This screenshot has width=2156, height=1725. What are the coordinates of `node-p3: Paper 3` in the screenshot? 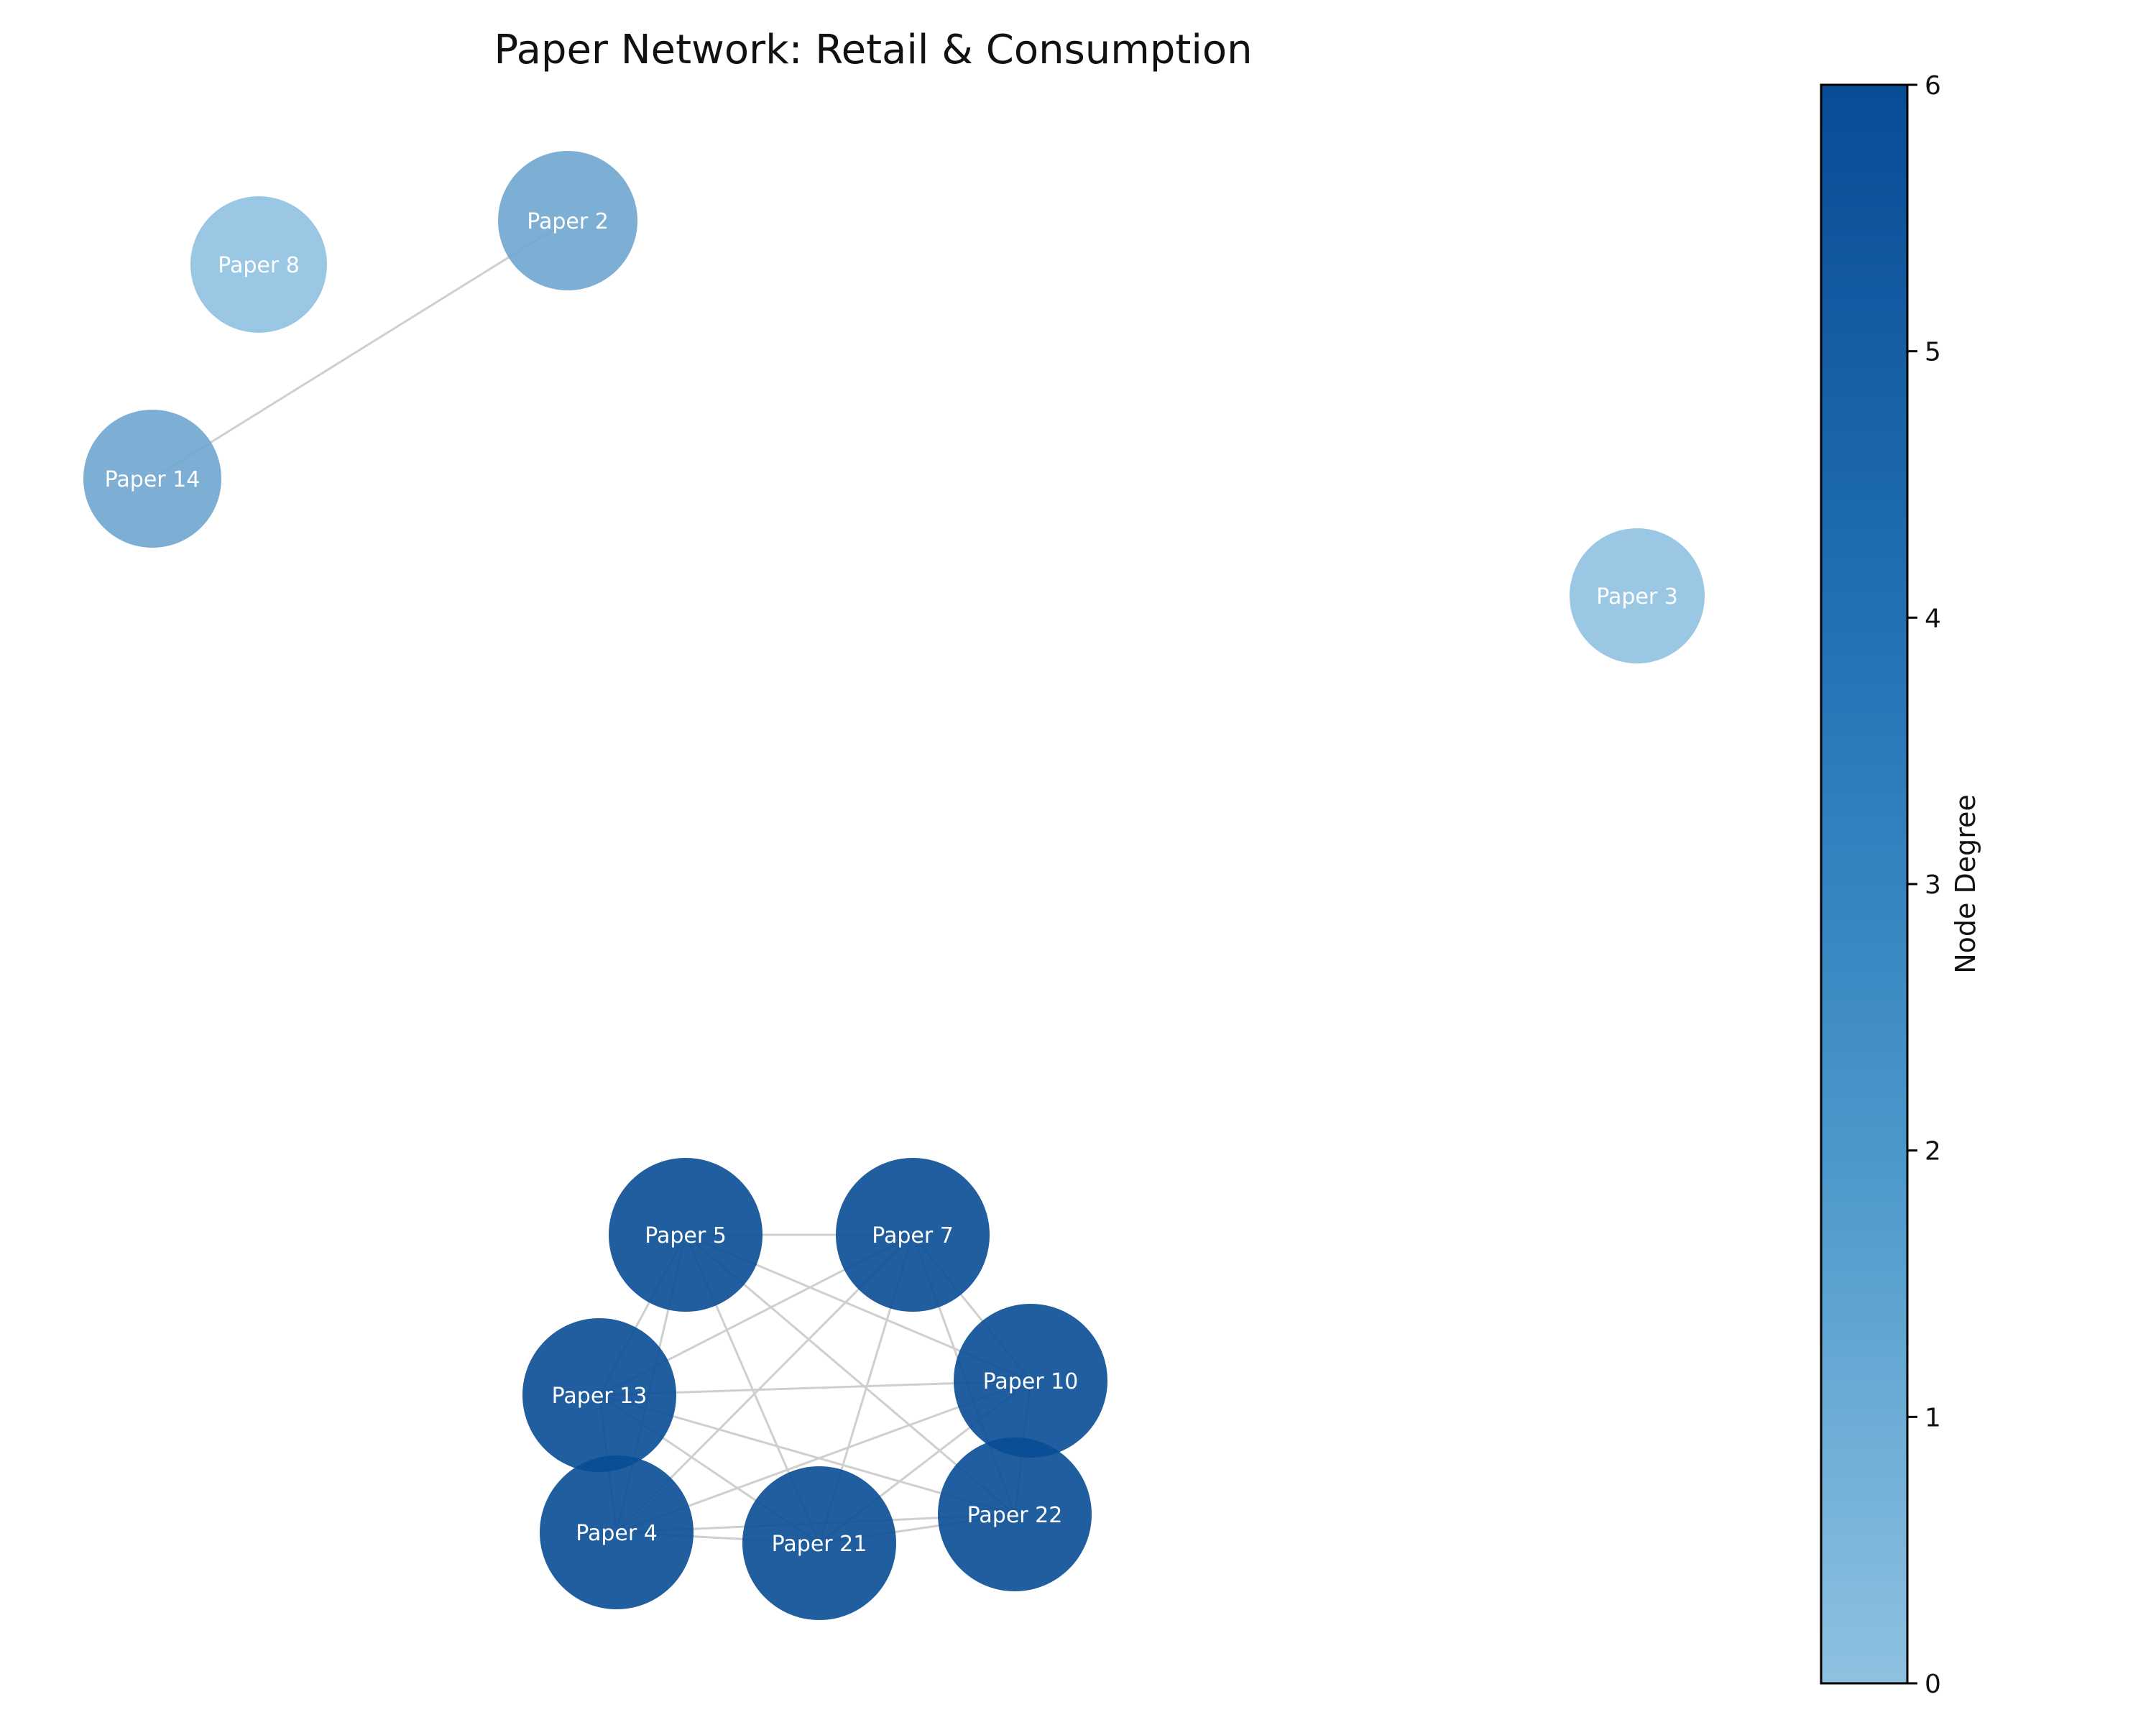 It's located at (1638, 595).